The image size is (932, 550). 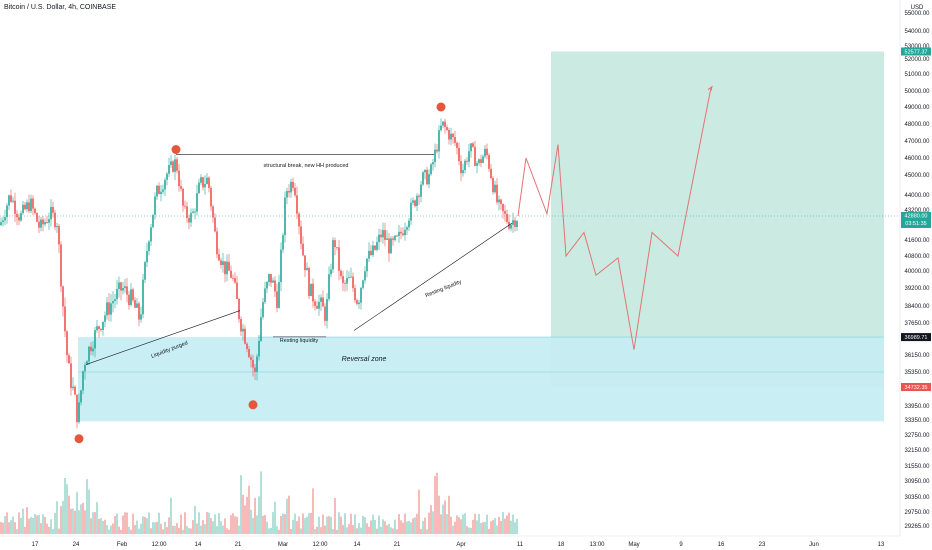 What do you see at coordinates (814, 545) in the screenshot?
I see `time-tick: Jun` at bounding box center [814, 545].